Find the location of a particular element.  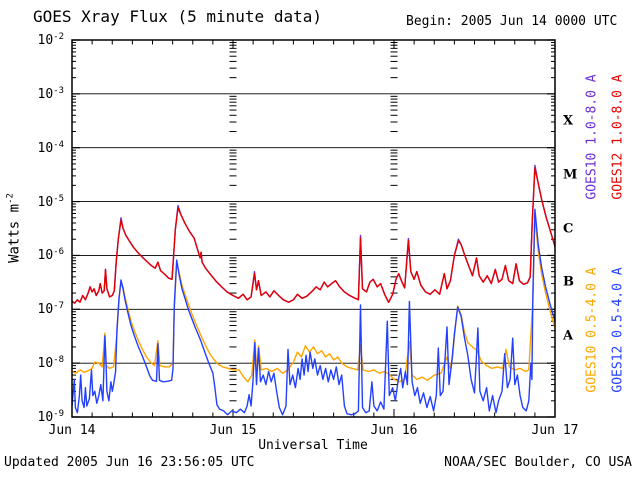

updated-timestamp: Updated 2005 Jun 16 23:56:05 UTC is located at coordinates (129, 462).